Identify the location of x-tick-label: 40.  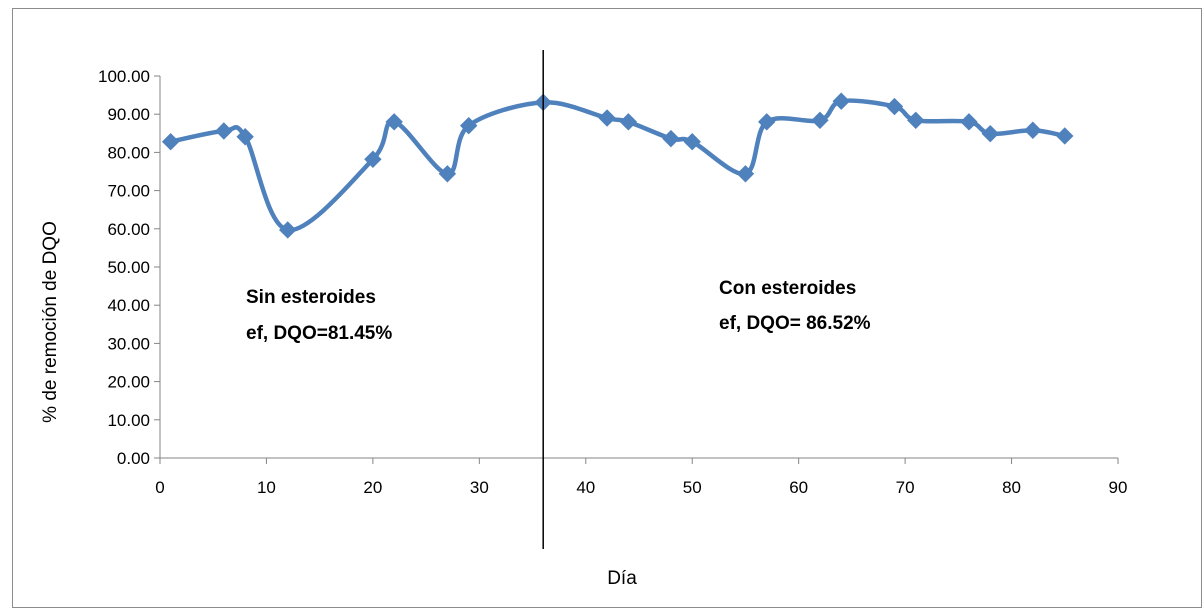
(585, 487).